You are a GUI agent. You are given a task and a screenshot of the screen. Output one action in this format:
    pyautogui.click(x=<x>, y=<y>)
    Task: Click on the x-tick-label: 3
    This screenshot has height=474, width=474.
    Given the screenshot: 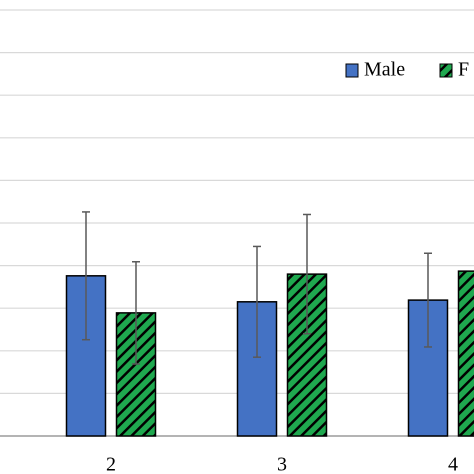 What is the action you would take?
    pyautogui.click(x=282, y=464)
    